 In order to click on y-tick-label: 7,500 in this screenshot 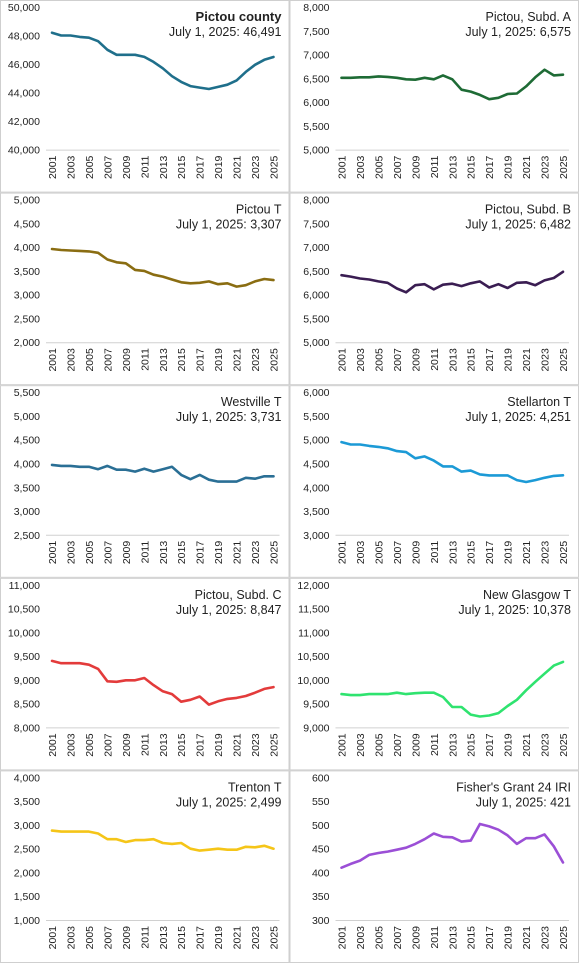, I will do `click(316, 224)`.